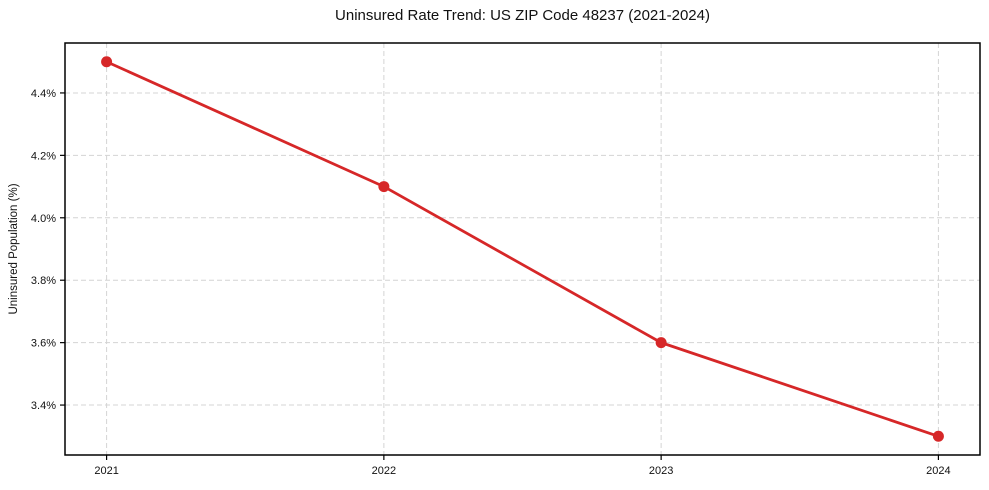 Image resolution: width=989 pixels, height=490 pixels. Describe the element at coordinates (661, 471) in the screenshot. I see `x-tick-label: 2023` at that location.